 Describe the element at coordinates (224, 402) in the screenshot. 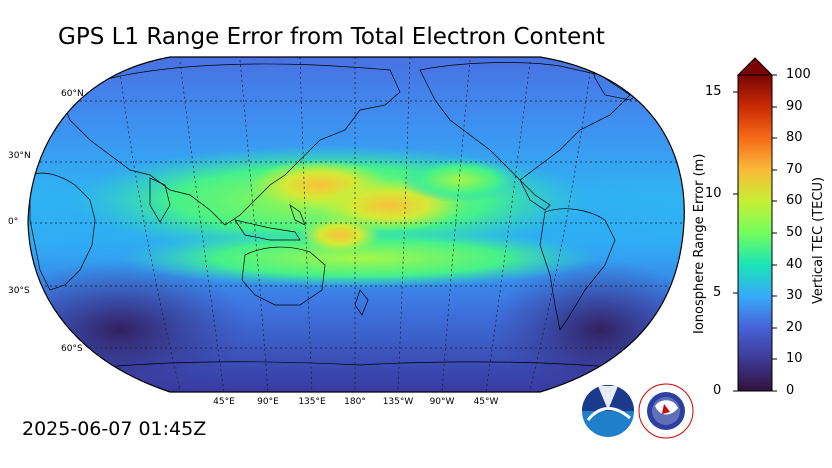

I see `lon-label-45e: 45°E` at that location.